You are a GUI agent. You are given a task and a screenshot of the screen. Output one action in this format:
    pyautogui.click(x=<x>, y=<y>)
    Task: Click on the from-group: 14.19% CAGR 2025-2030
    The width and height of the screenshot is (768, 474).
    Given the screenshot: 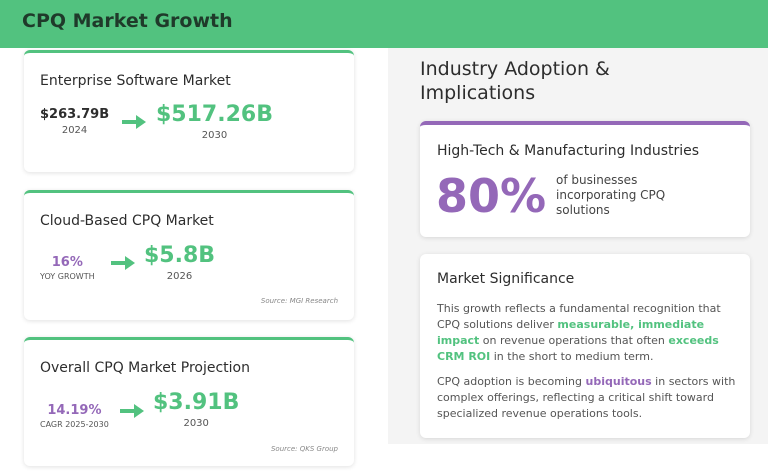 What is the action you would take?
    pyautogui.click(x=74, y=416)
    